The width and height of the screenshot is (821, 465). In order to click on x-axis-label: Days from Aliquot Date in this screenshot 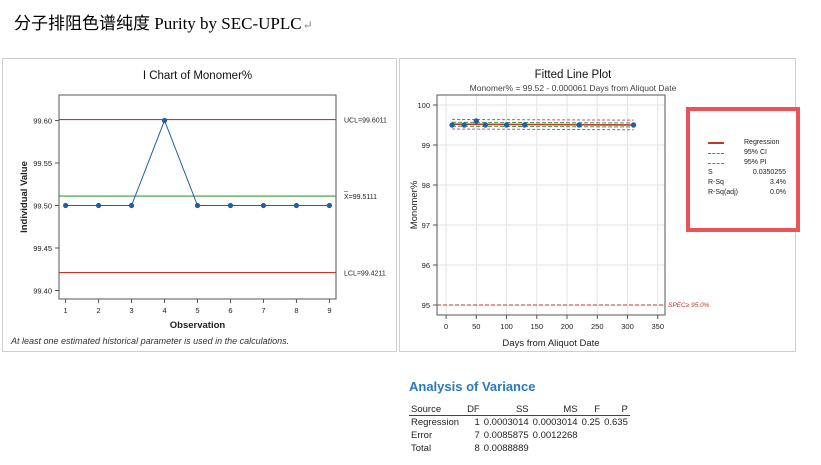, I will do `click(550, 343)`.